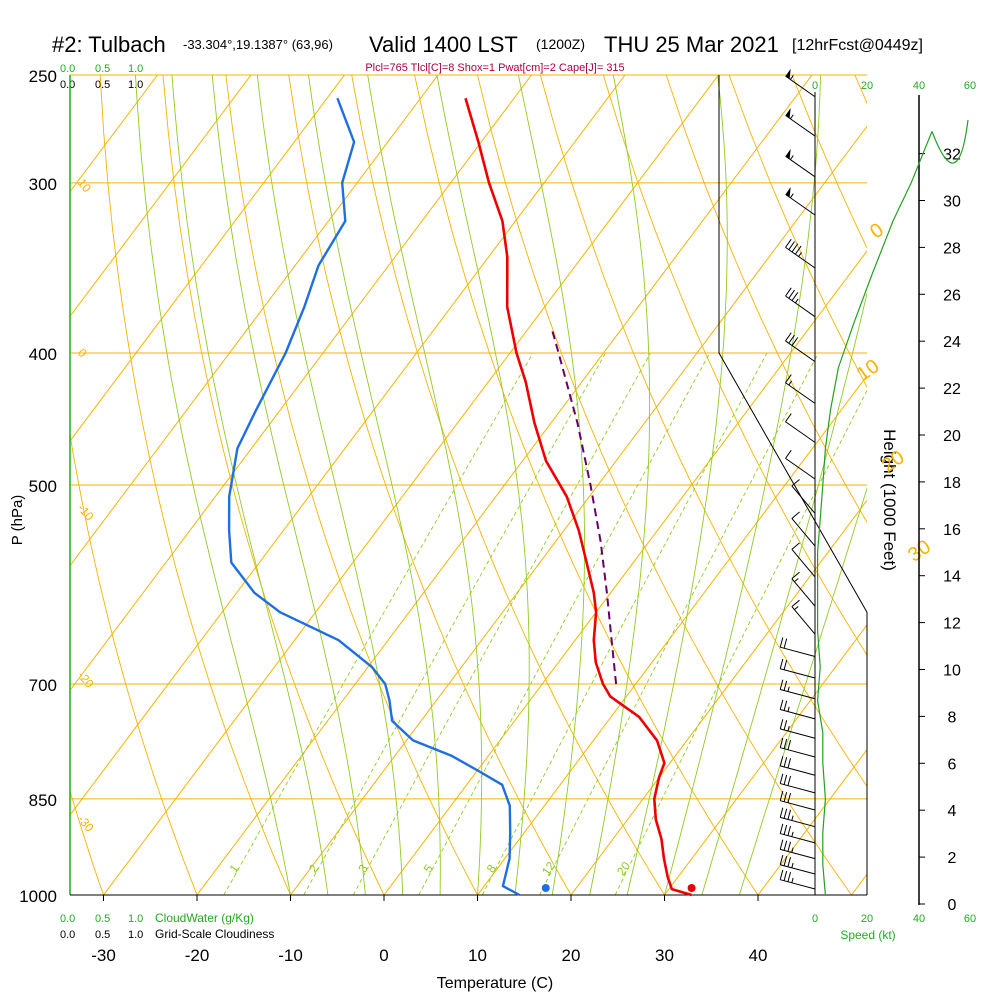 The width and height of the screenshot is (1000, 1000). I want to click on speed-scale-top: 0 20 40 60, so click(894, 86).